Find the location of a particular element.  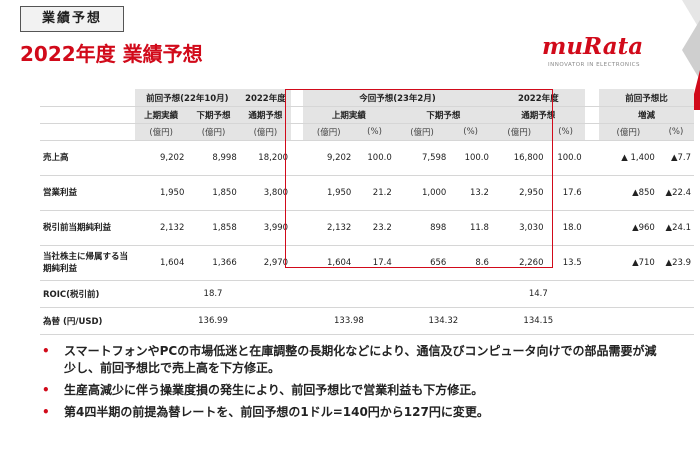

cell: 3,030 is located at coordinates (519, 228).